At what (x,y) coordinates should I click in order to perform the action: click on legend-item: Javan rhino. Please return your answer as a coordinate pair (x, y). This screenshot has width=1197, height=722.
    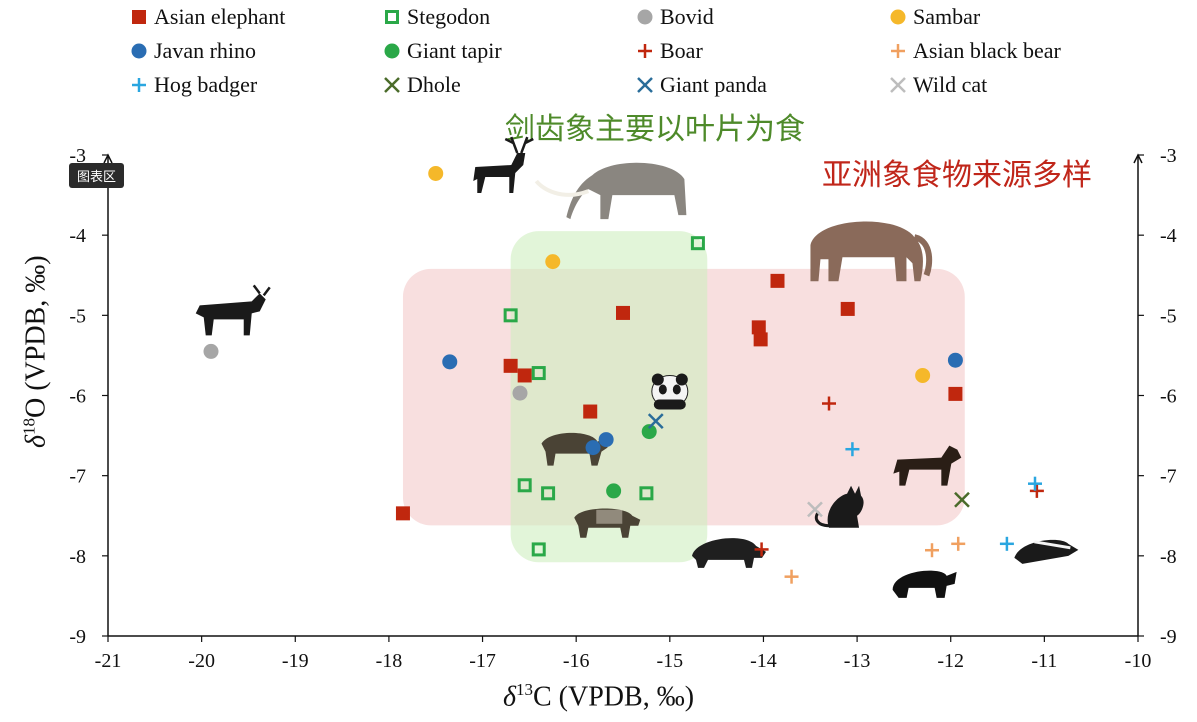
    Looking at the image, I should click on (193, 51).